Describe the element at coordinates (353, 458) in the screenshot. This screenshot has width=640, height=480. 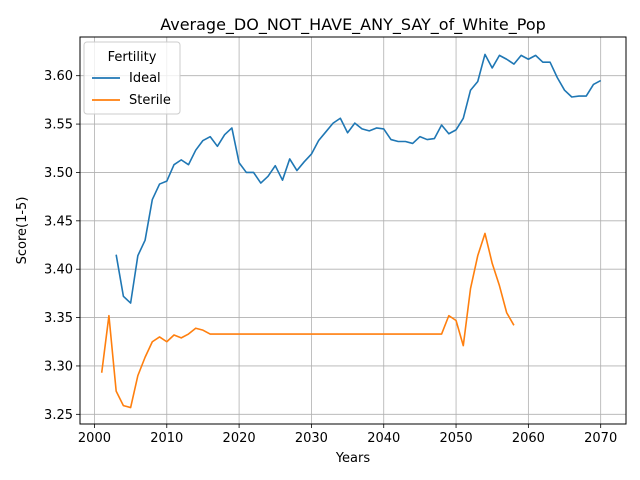
I see `x-axis-label: Years` at that location.